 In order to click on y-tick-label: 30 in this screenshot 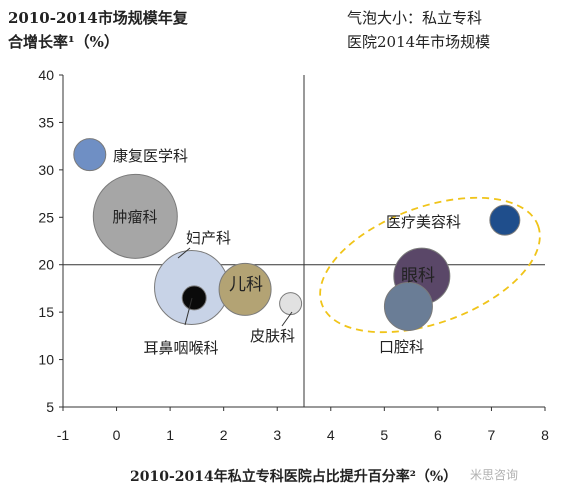, I will do `click(46, 170)`.